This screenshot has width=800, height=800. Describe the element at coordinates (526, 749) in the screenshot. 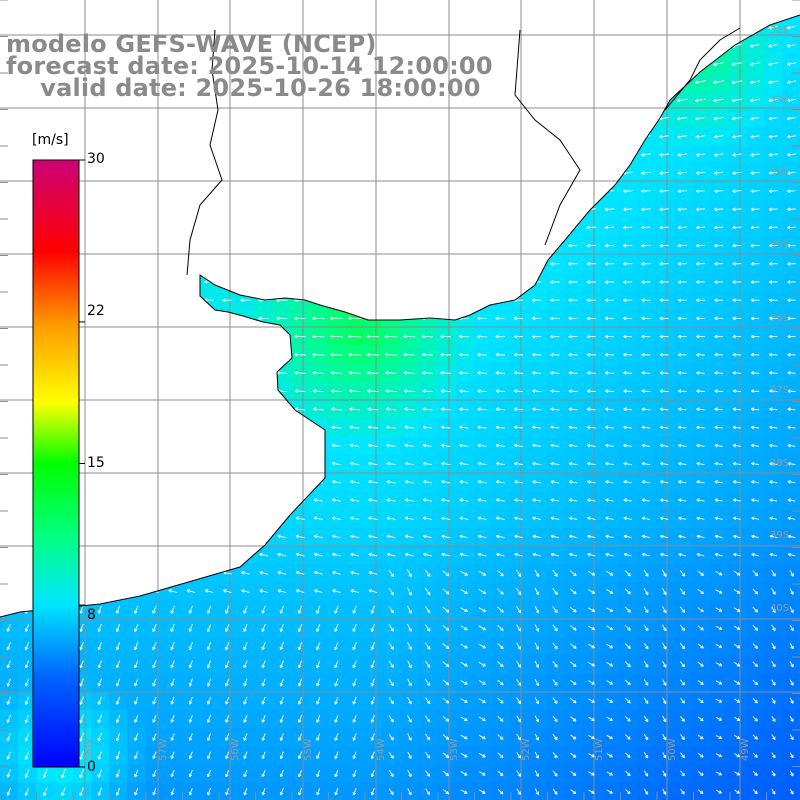

I see `lon-label-52w: 52W` at that location.